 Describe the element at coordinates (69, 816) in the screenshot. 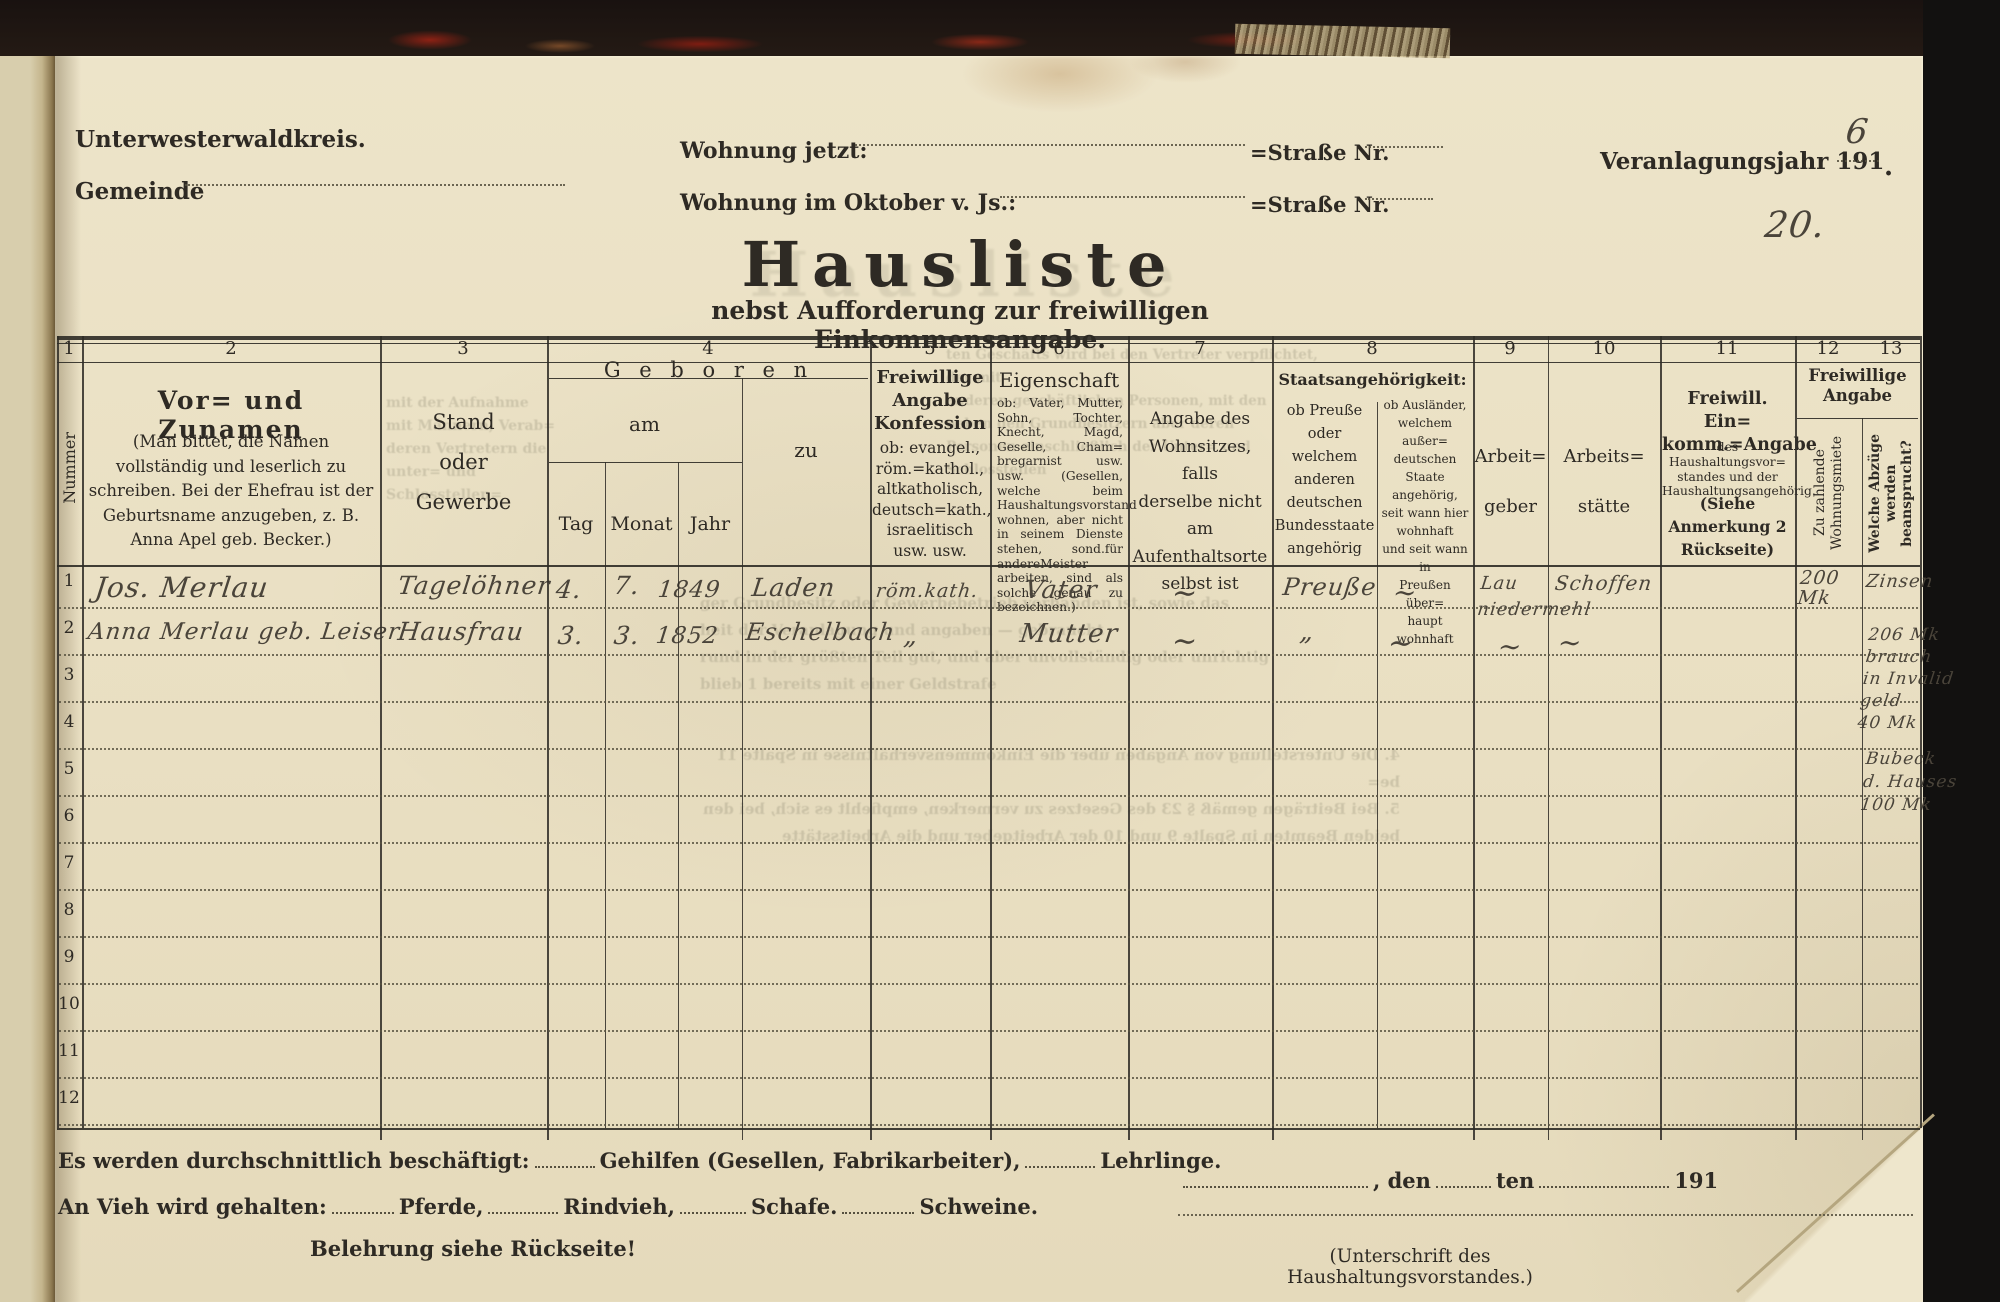

I see `row-number: 6` at that location.